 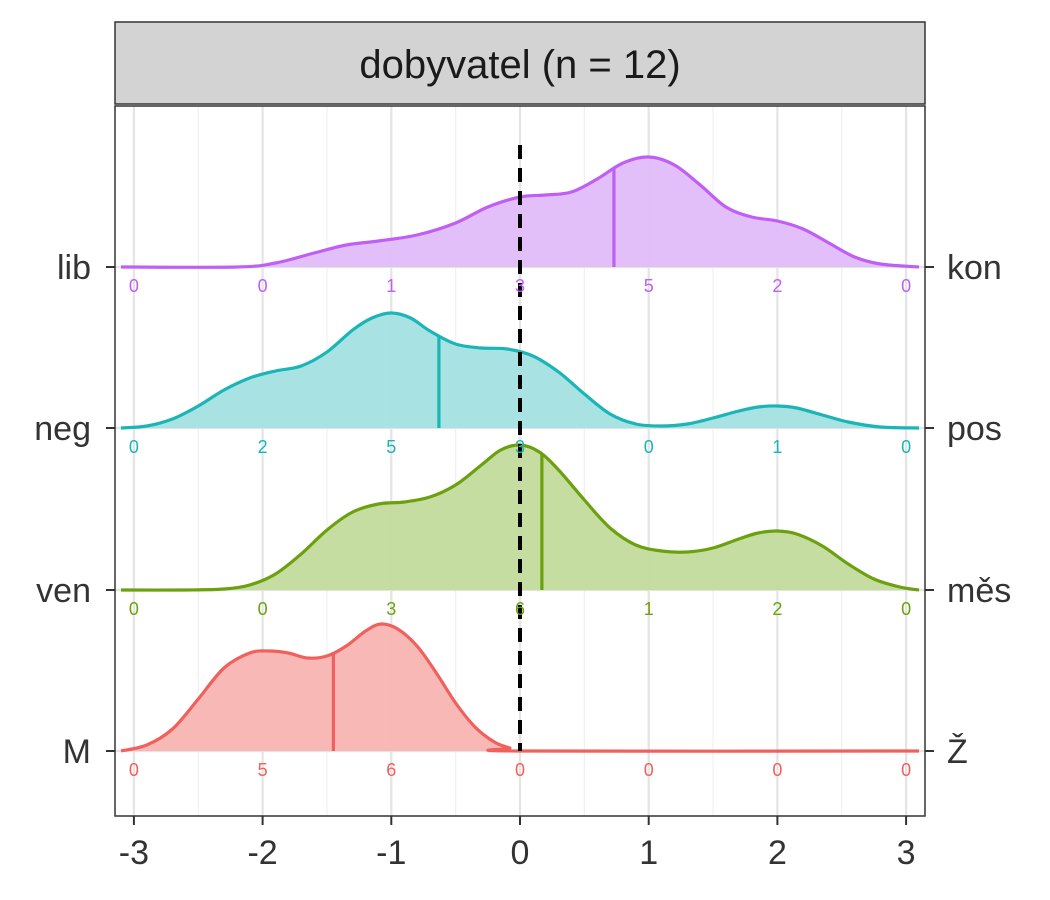 I want to click on y-right-label: měs, so click(x=979, y=591).